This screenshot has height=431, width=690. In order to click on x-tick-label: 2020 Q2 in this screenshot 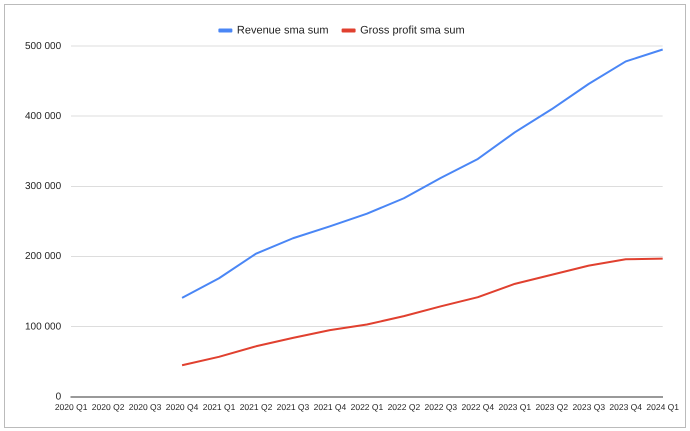, I will do `click(108, 407)`.